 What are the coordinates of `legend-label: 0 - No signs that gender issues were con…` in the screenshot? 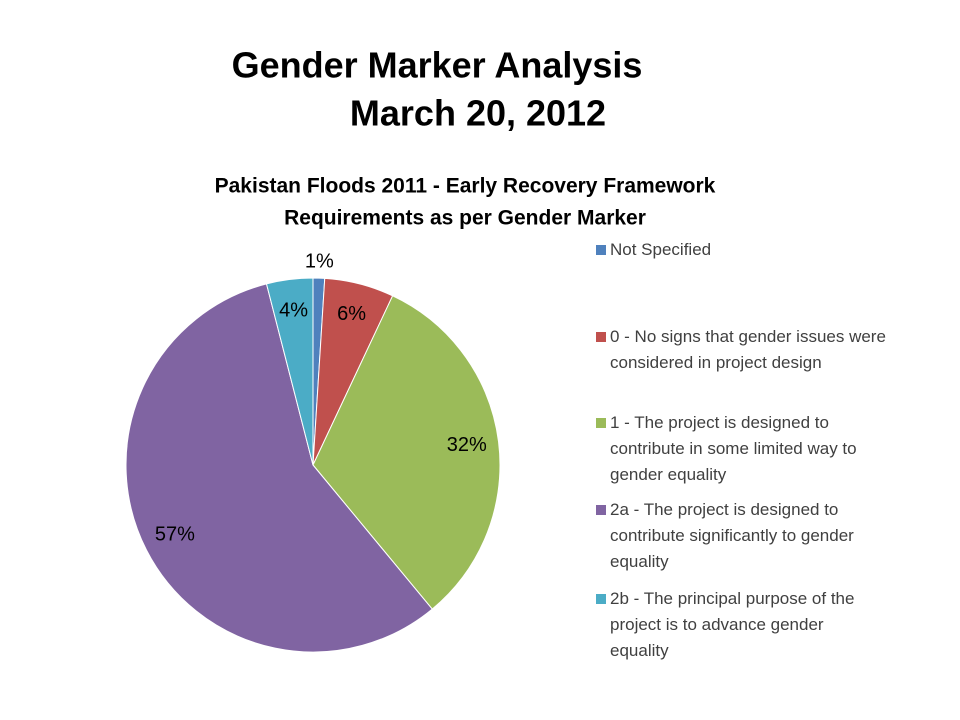 It's located at (748, 349).